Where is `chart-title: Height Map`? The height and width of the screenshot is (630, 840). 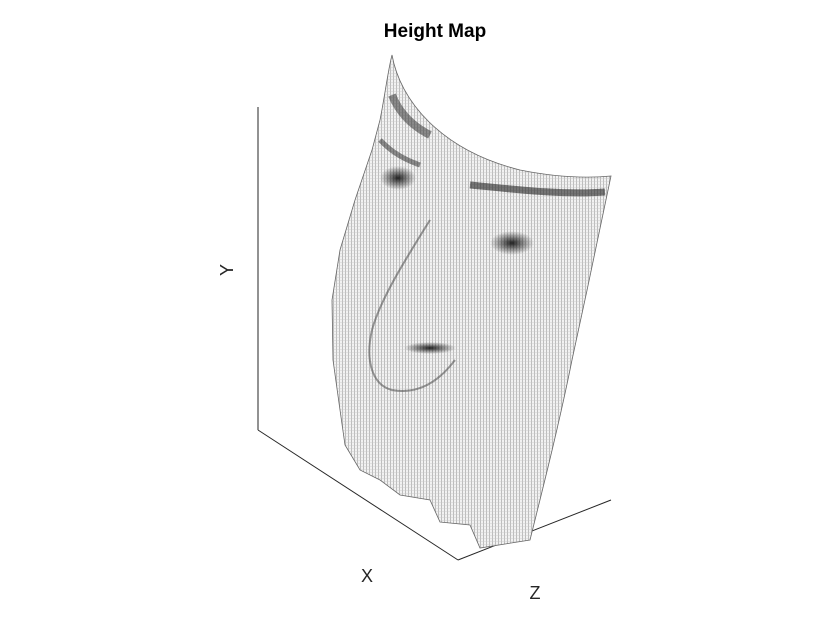 chart-title: Height Map is located at coordinates (435, 31).